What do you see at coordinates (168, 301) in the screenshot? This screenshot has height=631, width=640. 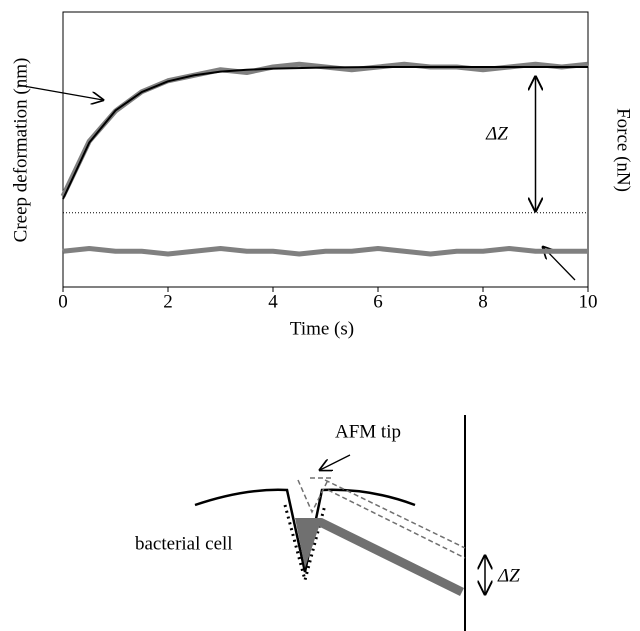 I see `x-tick-label: 2` at bounding box center [168, 301].